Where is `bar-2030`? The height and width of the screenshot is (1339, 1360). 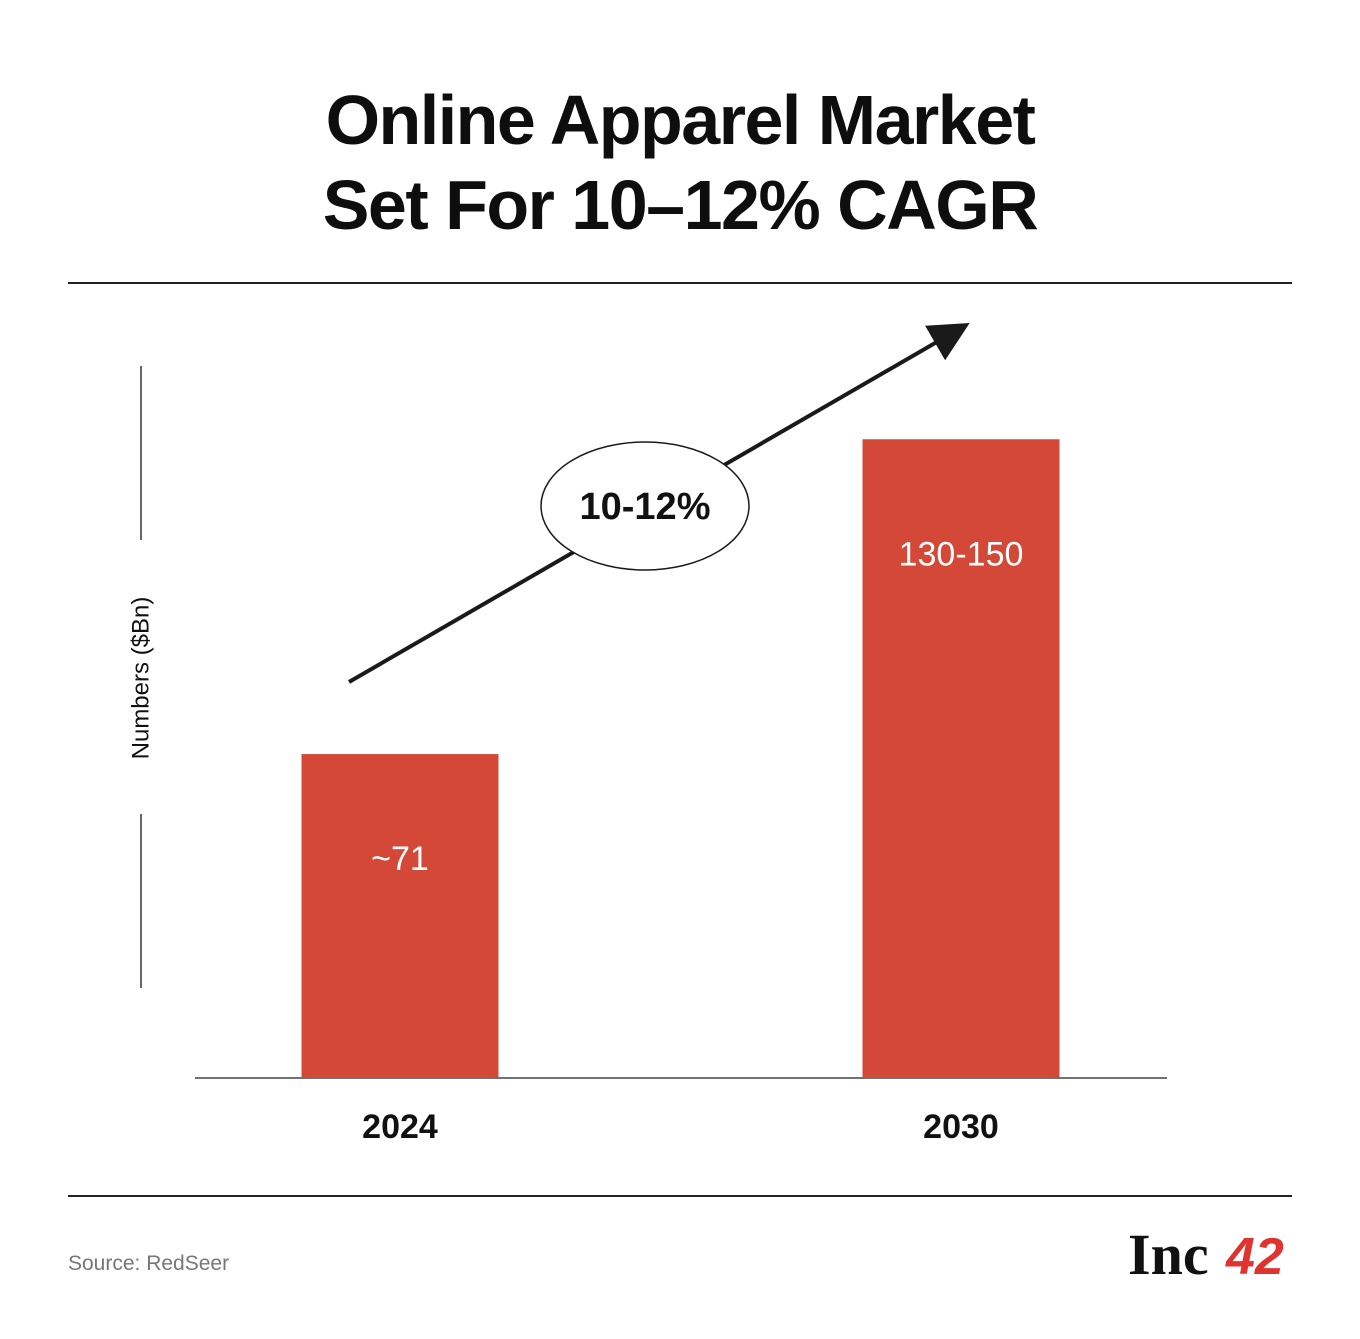 bar-2030 is located at coordinates (961, 758).